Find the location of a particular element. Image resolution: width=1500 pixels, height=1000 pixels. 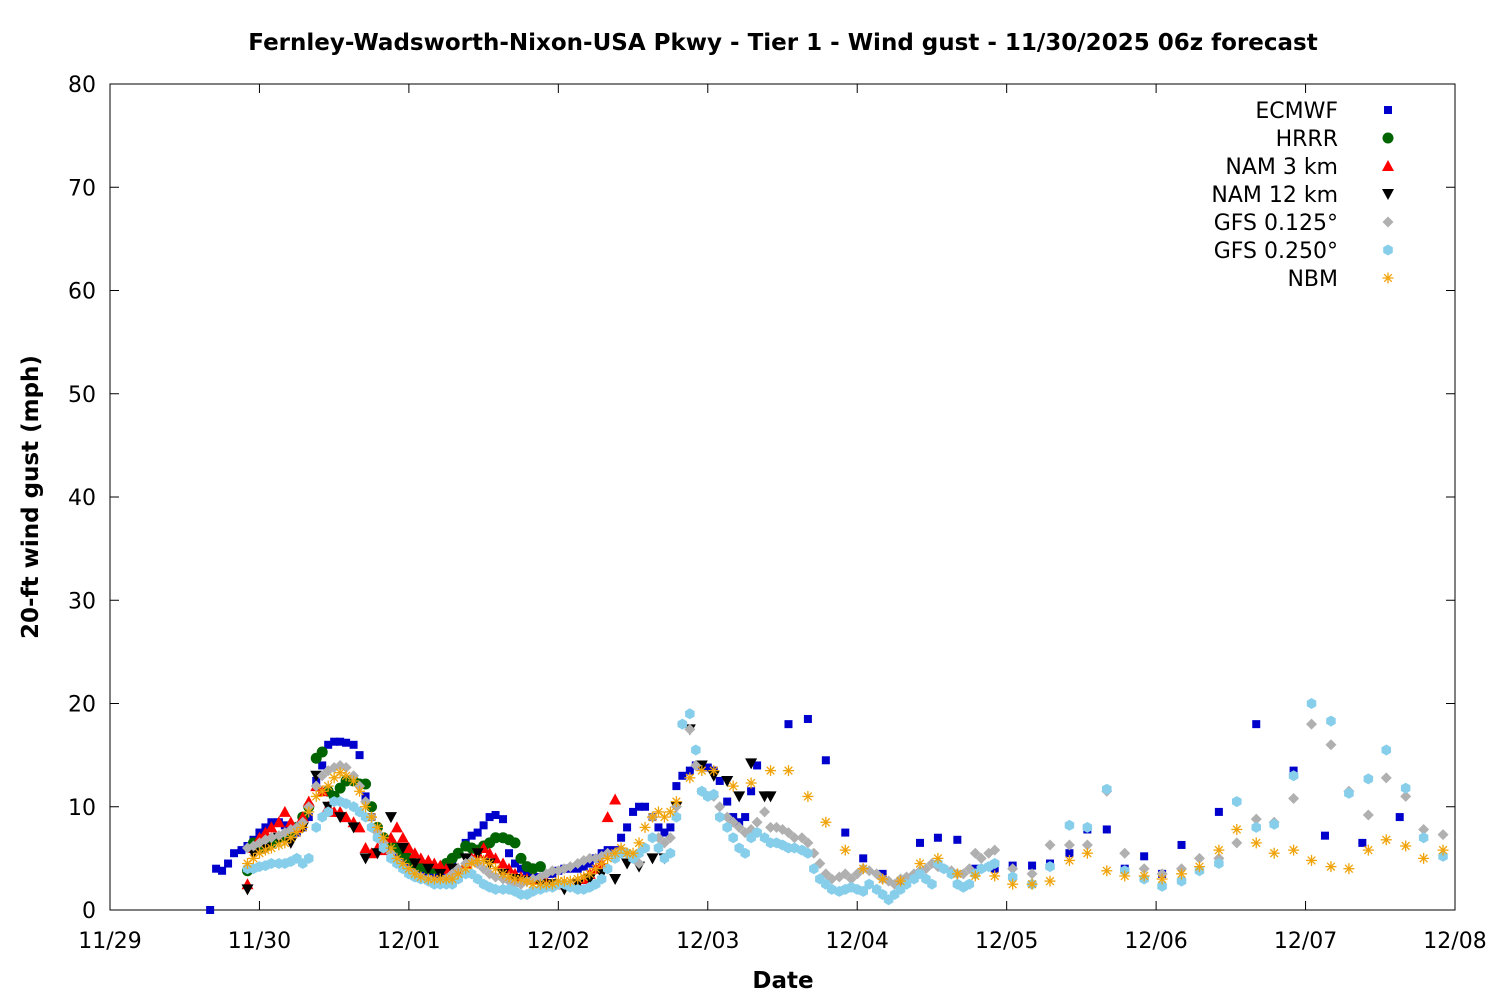

legend-label-nam-3-km: NAM 3 km is located at coordinates (1281, 167).